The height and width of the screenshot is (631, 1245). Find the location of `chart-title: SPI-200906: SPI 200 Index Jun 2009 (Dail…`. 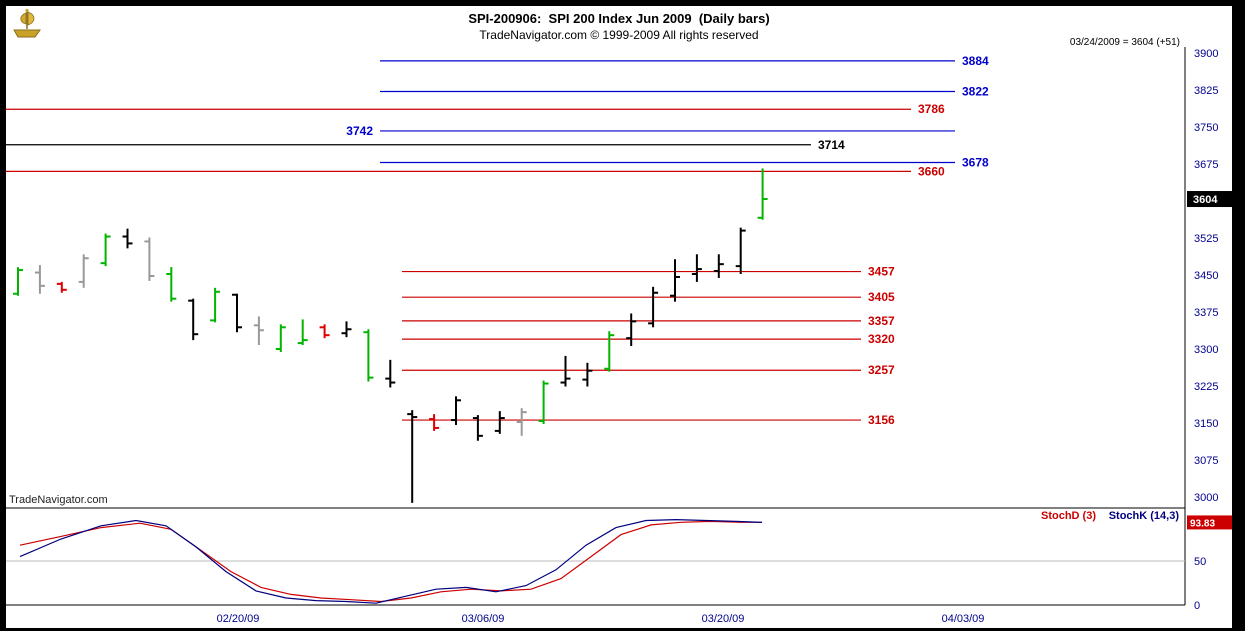

chart-title: SPI-200906: SPI 200 Index Jun 2009 (Dail… is located at coordinates (619, 18).